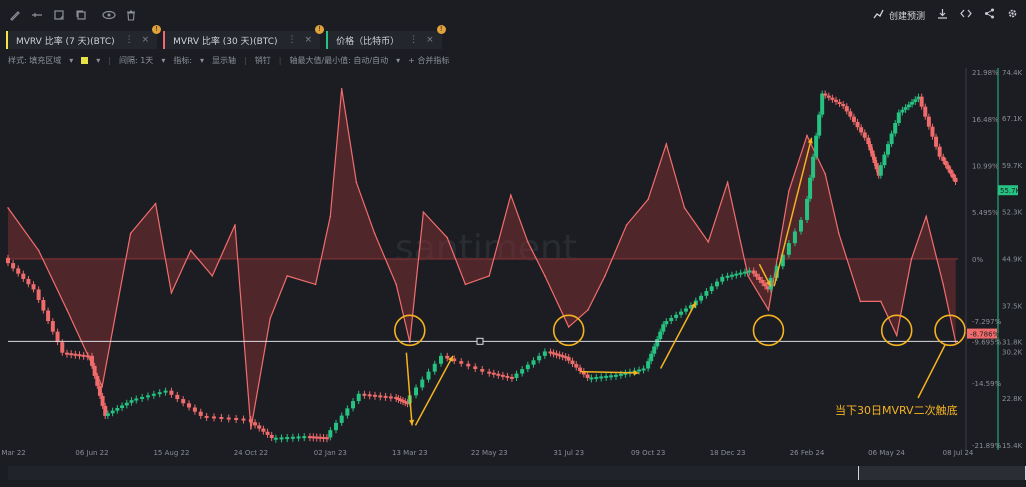 The height and width of the screenshot is (487, 1026). What do you see at coordinates (409, 389) in the screenshot?
I see `annotation-arrow` at bounding box center [409, 389].